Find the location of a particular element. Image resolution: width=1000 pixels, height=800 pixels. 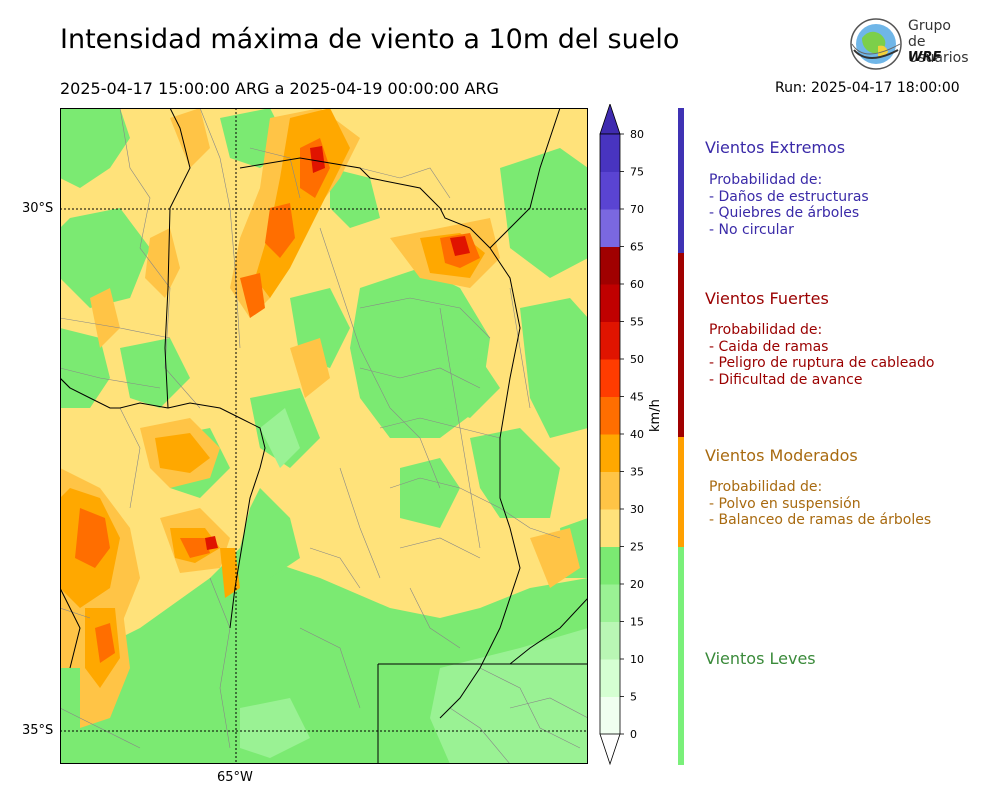

logo-line-3: WRF is located at coordinates (925, 57).